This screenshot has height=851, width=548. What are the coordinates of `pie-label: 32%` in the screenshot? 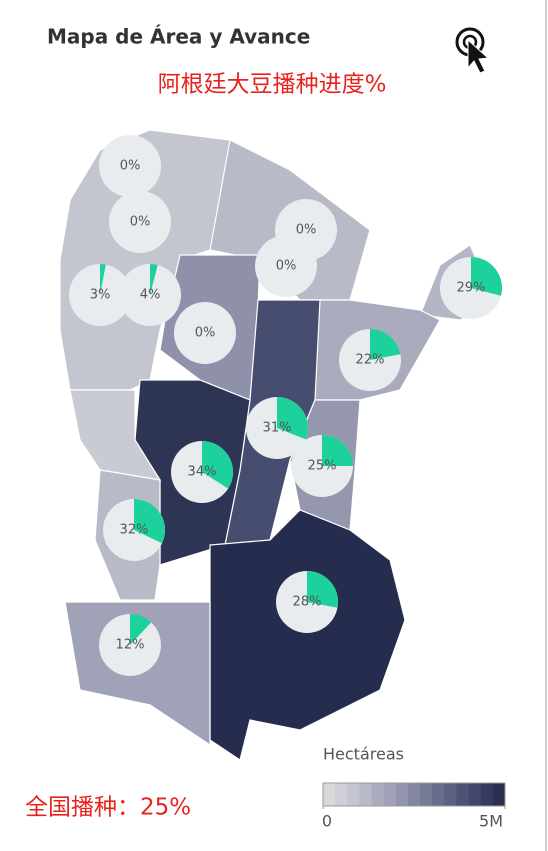 It's located at (134, 530).